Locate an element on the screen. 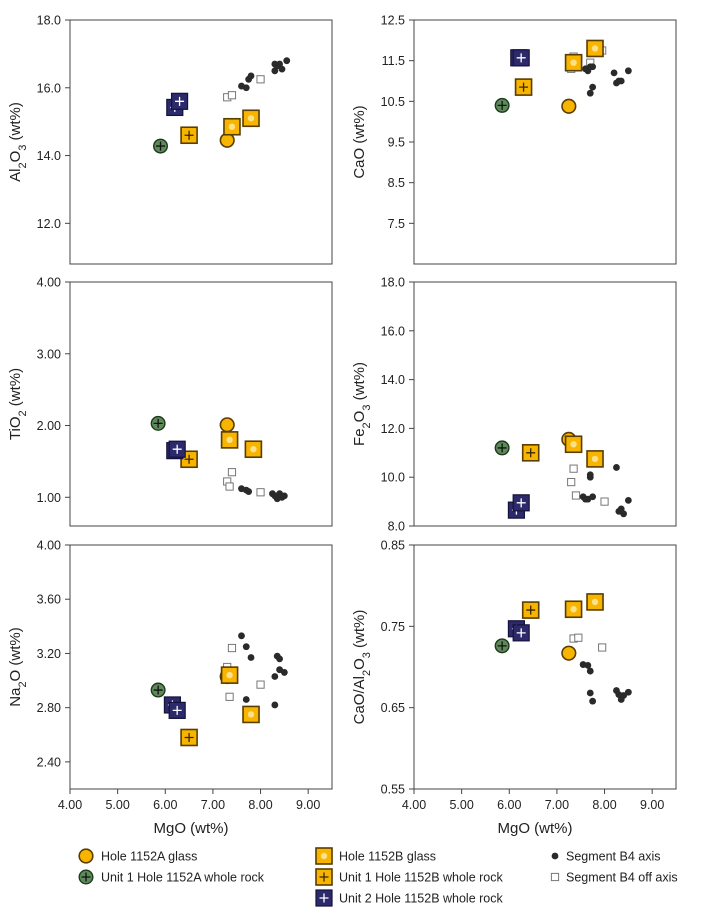 Image resolution: width=726 pixels, height=915 pixels. y-tick-label: 8.5 is located at coordinates (396, 183).